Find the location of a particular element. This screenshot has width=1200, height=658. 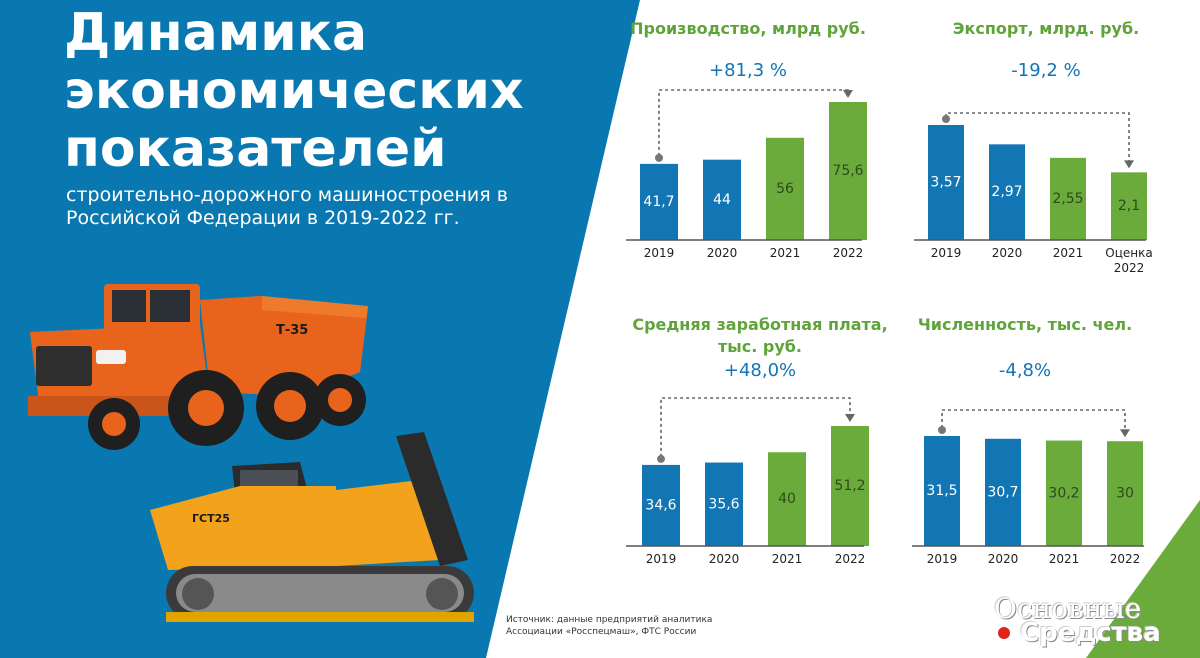

brand-logo: Основные Средства is located at coordinates (1094, 625).